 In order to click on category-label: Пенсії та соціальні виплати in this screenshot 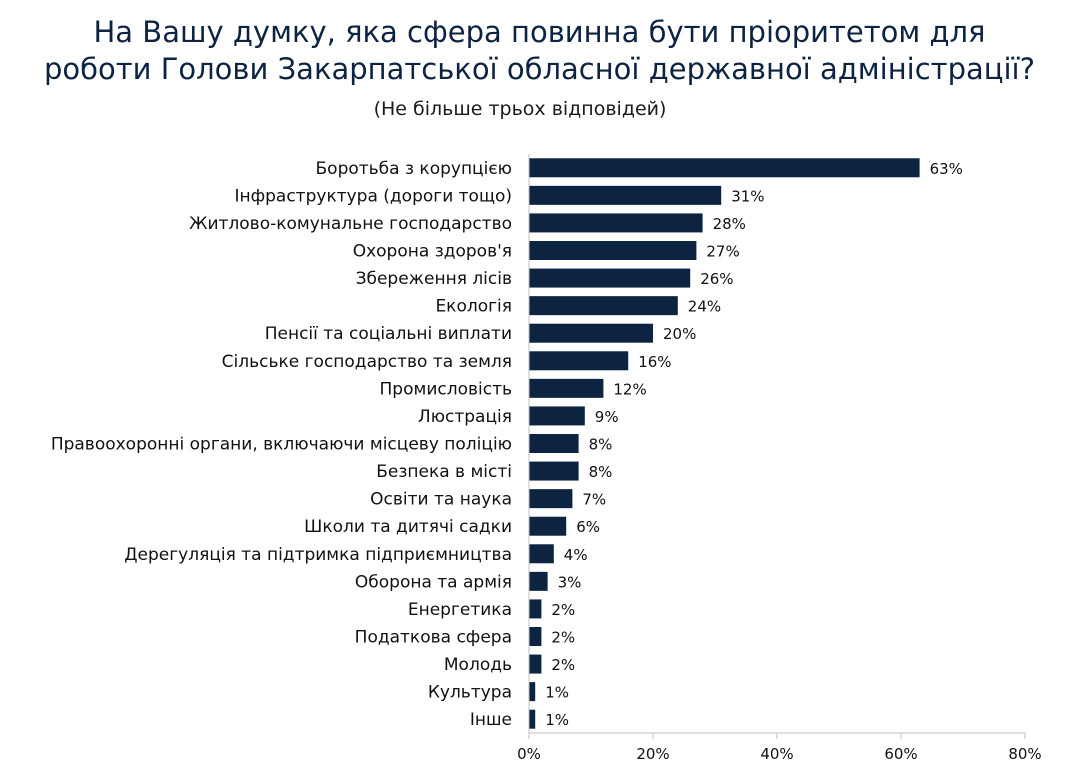, I will do `click(388, 334)`.